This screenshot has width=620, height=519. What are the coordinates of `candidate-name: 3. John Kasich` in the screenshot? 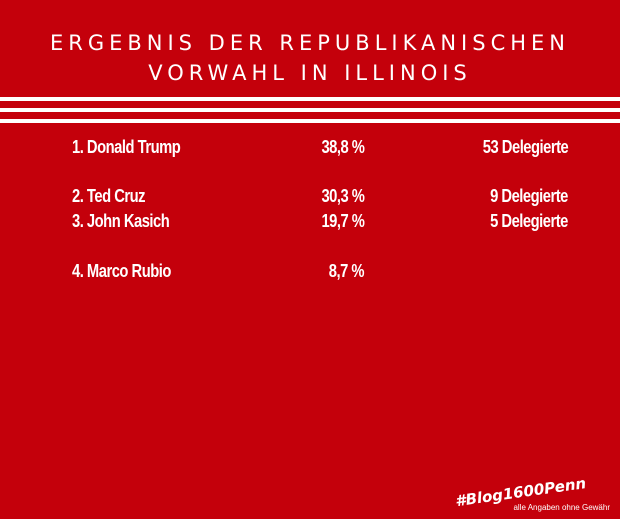 It's located at (121, 221).